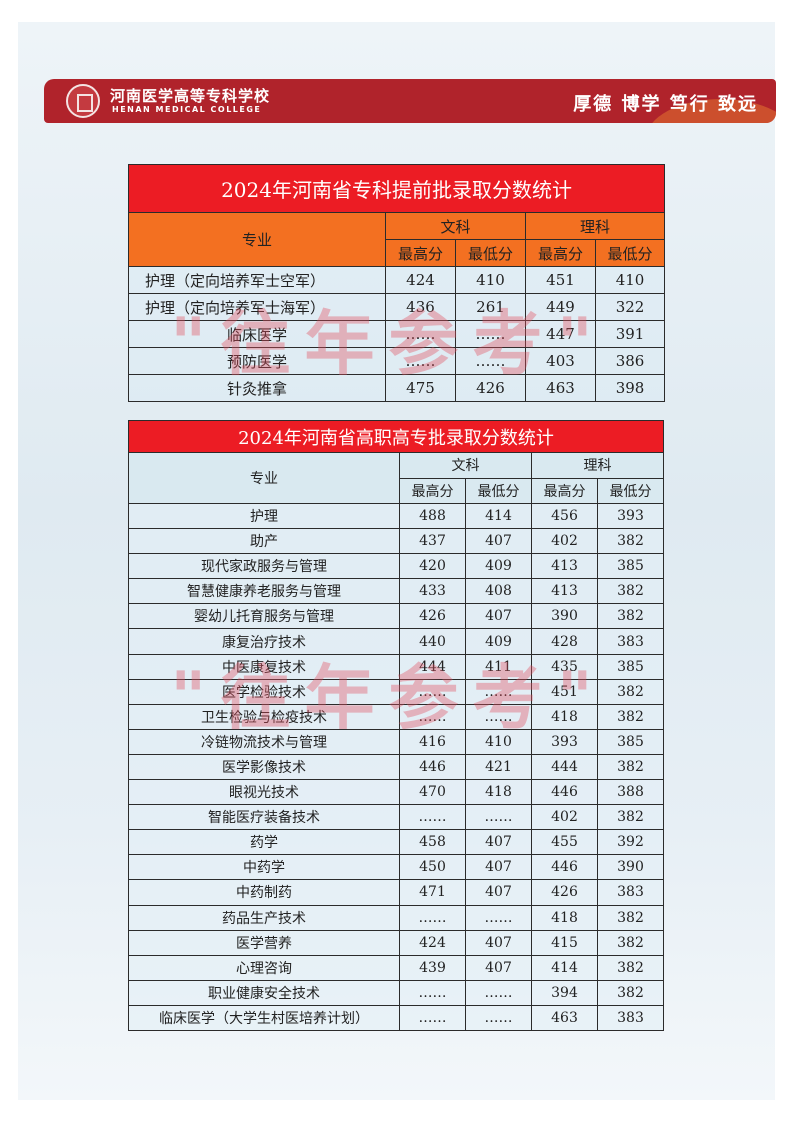 The width and height of the screenshot is (794, 1123). What do you see at coordinates (564, 892) in the screenshot?
I see `science-max-cell: 426` at bounding box center [564, 892].